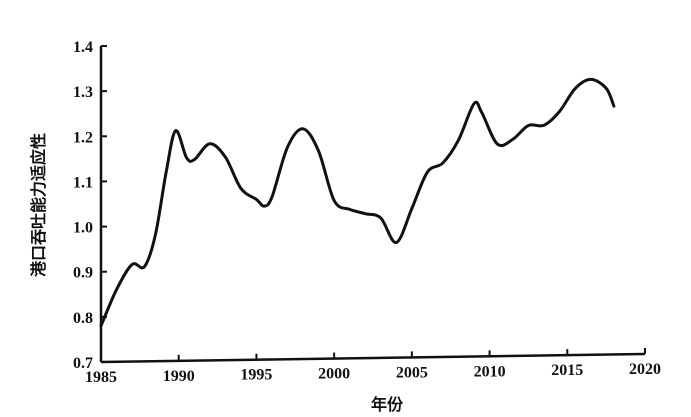 This screenshot has width=691, height=417. I want to click on x-tick-label: 2000, so click(334, 374).